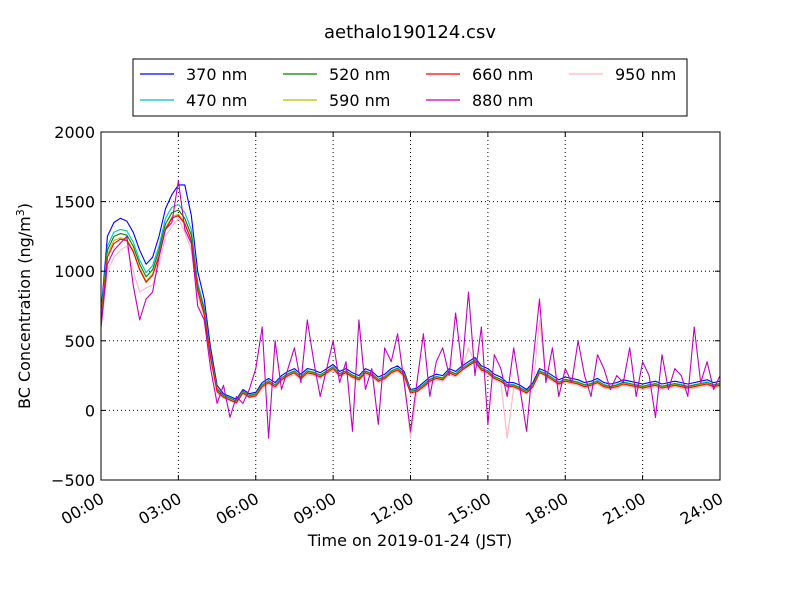 The width and height of the screenshot is (800, 600). I want to click on x-tick-label: 15:00, so click(469, 509).